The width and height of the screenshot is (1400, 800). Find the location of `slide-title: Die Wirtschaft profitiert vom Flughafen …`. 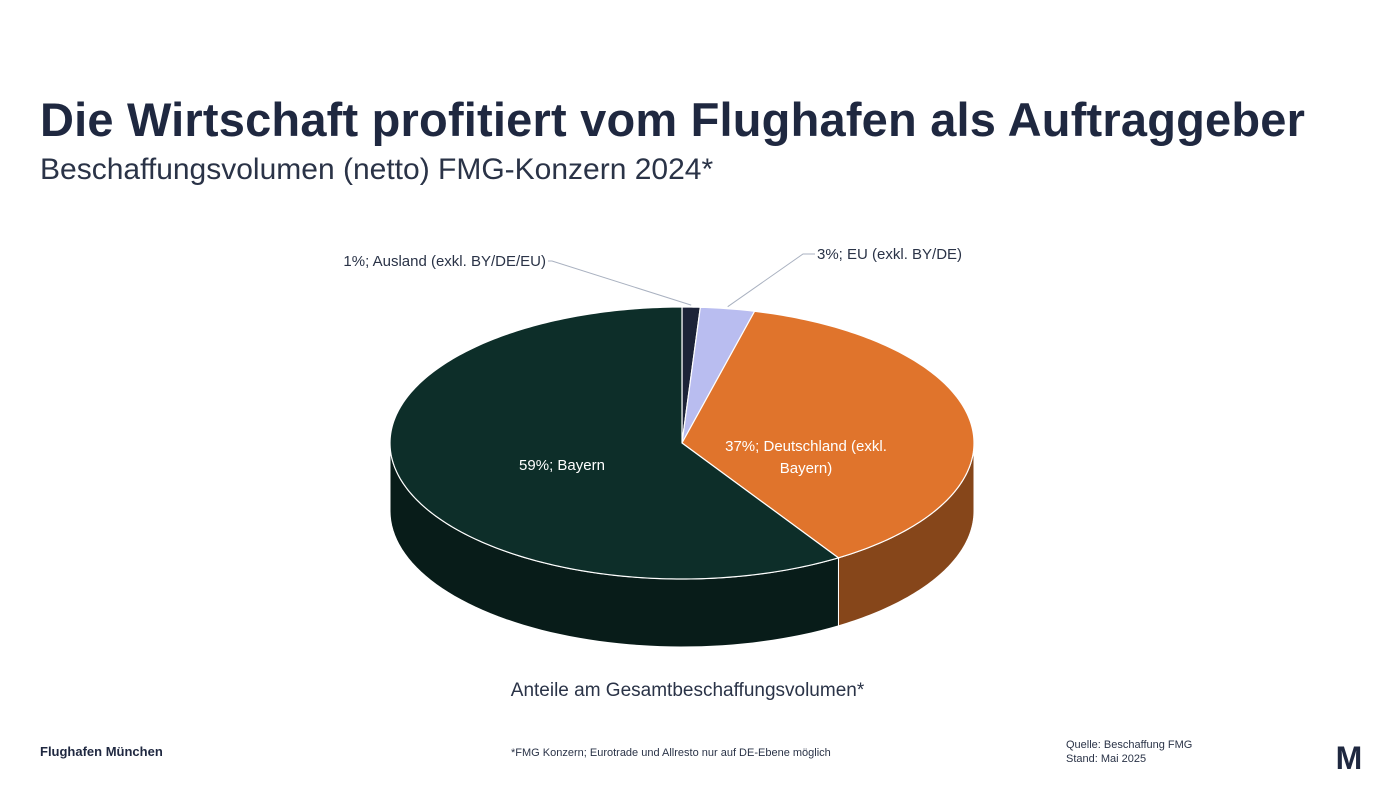

slide-title: Die Wirtschaft profitiert vom Flughafen … is located at coordinates (673, 119).